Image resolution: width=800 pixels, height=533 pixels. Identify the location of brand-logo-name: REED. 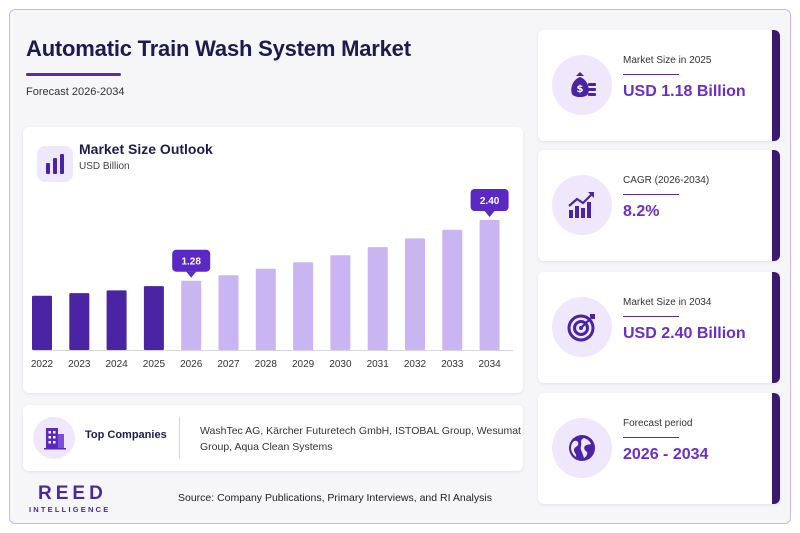
(72, 493).